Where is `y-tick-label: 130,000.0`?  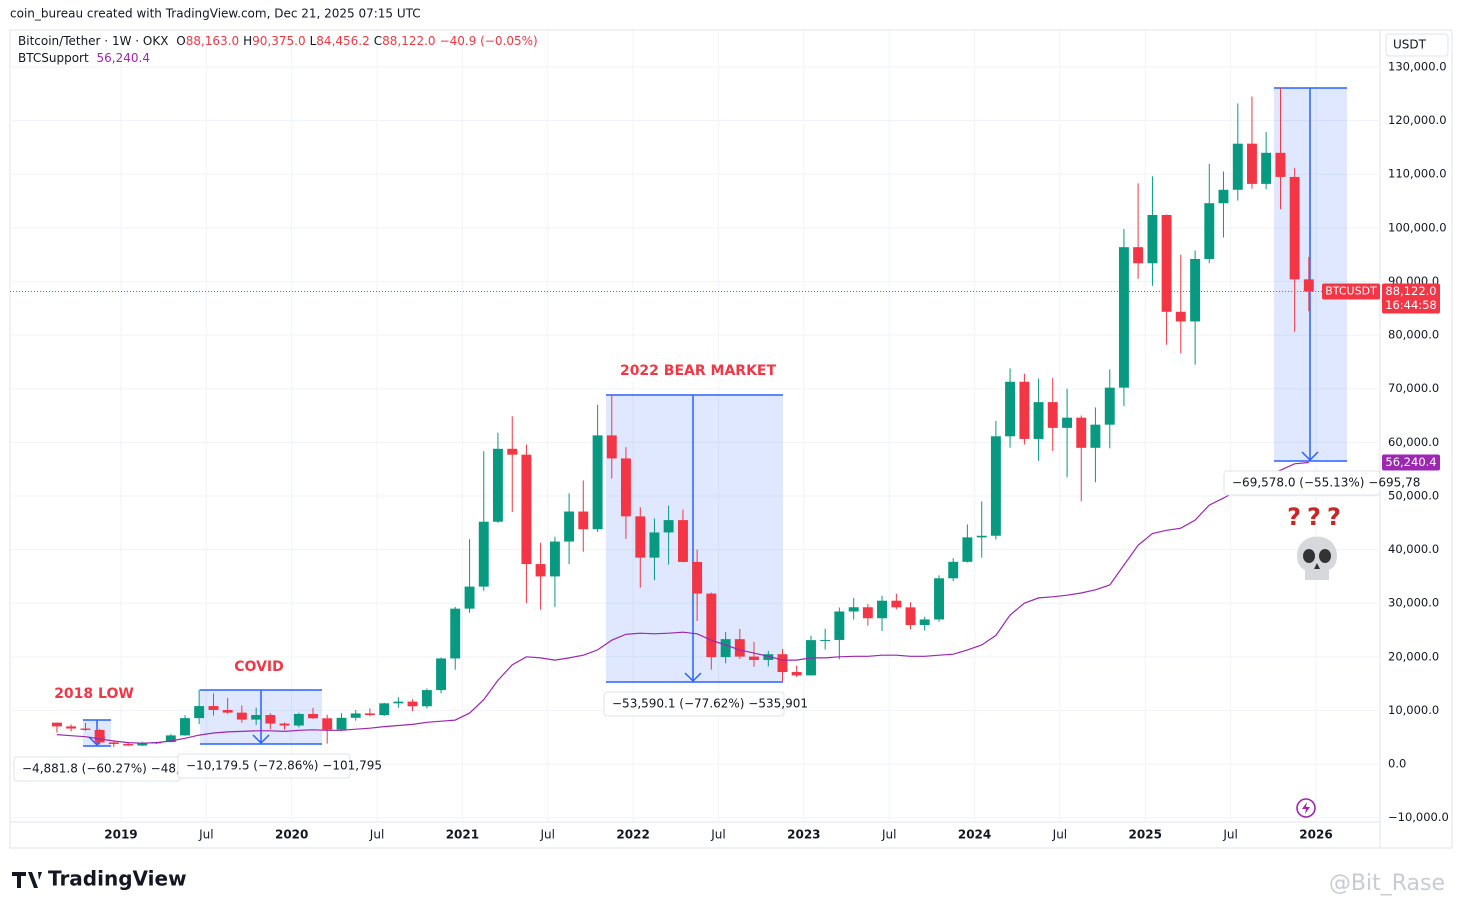 y-tick-label: 130,000.0 is located at coordinates (1417, 66).